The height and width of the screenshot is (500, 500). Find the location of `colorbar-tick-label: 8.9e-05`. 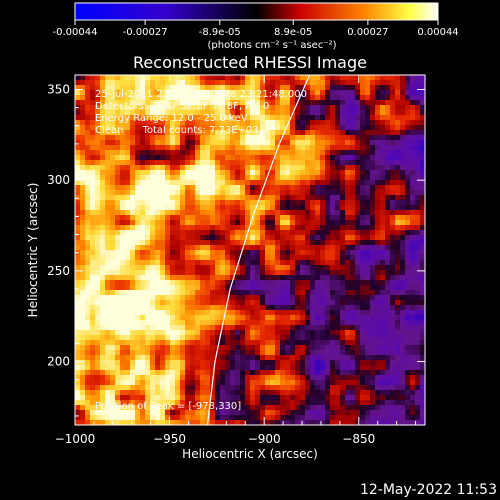

colorbar-tick-label: 8.9e-05 is located at coordinates (293, 32).